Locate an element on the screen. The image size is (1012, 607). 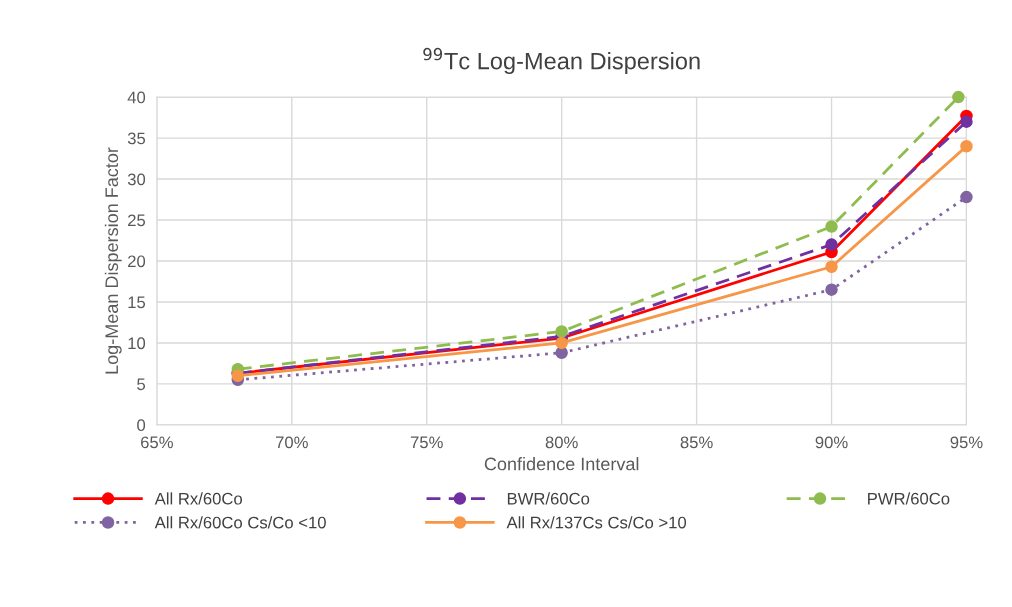
y-tick-label: 15 is located at coordinates (137, 302).